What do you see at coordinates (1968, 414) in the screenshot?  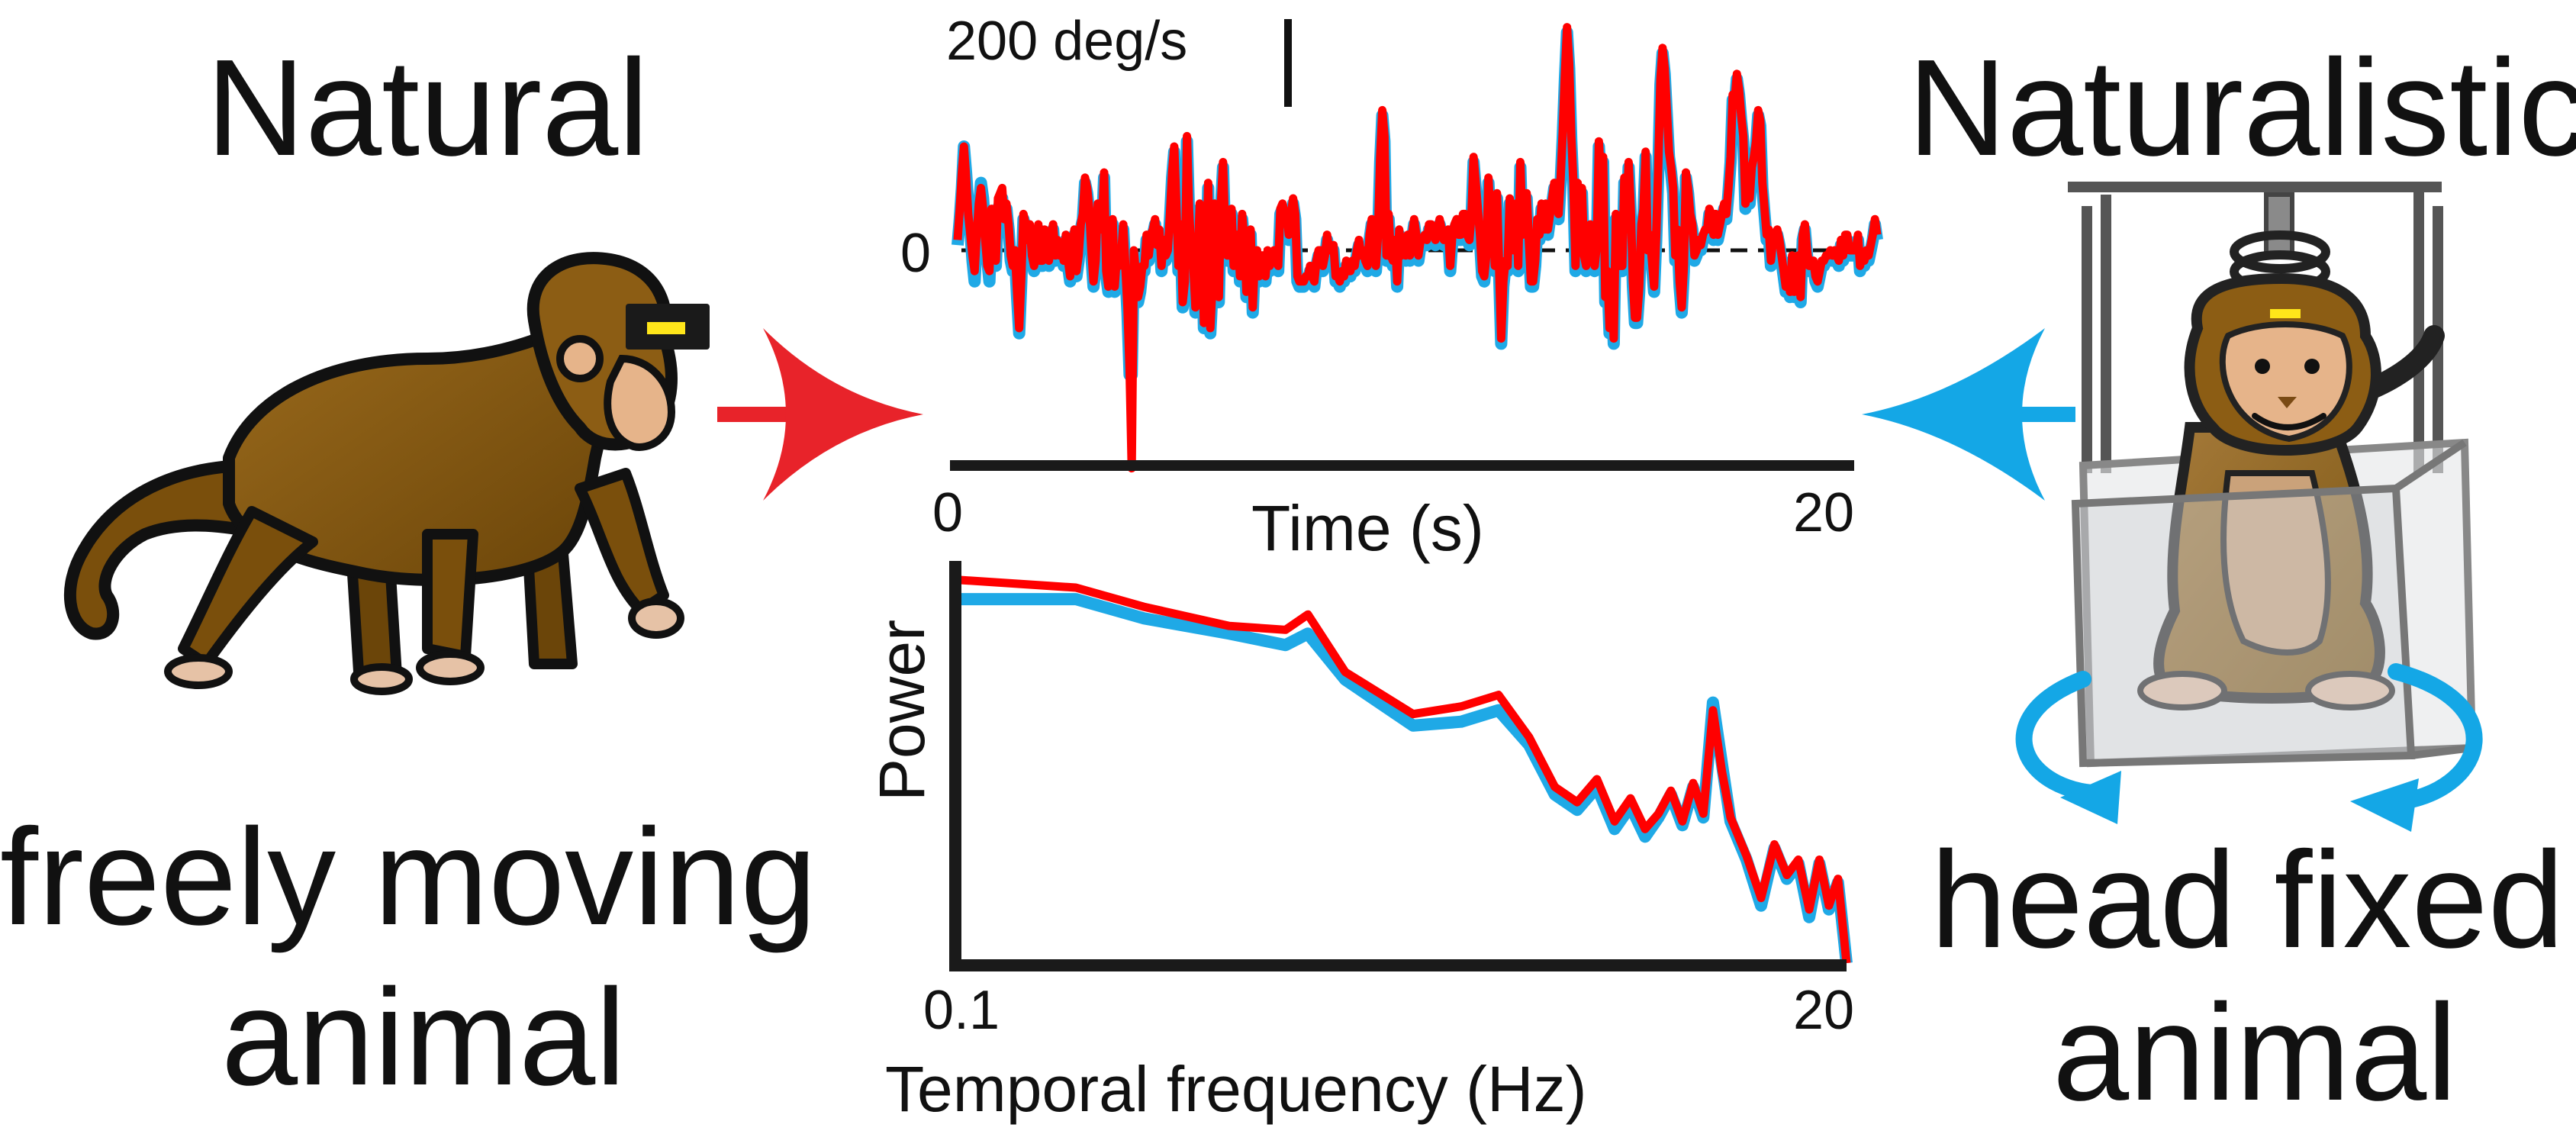 I see `naturalistic-arrow-icon` at bounding box center [1968, 414].